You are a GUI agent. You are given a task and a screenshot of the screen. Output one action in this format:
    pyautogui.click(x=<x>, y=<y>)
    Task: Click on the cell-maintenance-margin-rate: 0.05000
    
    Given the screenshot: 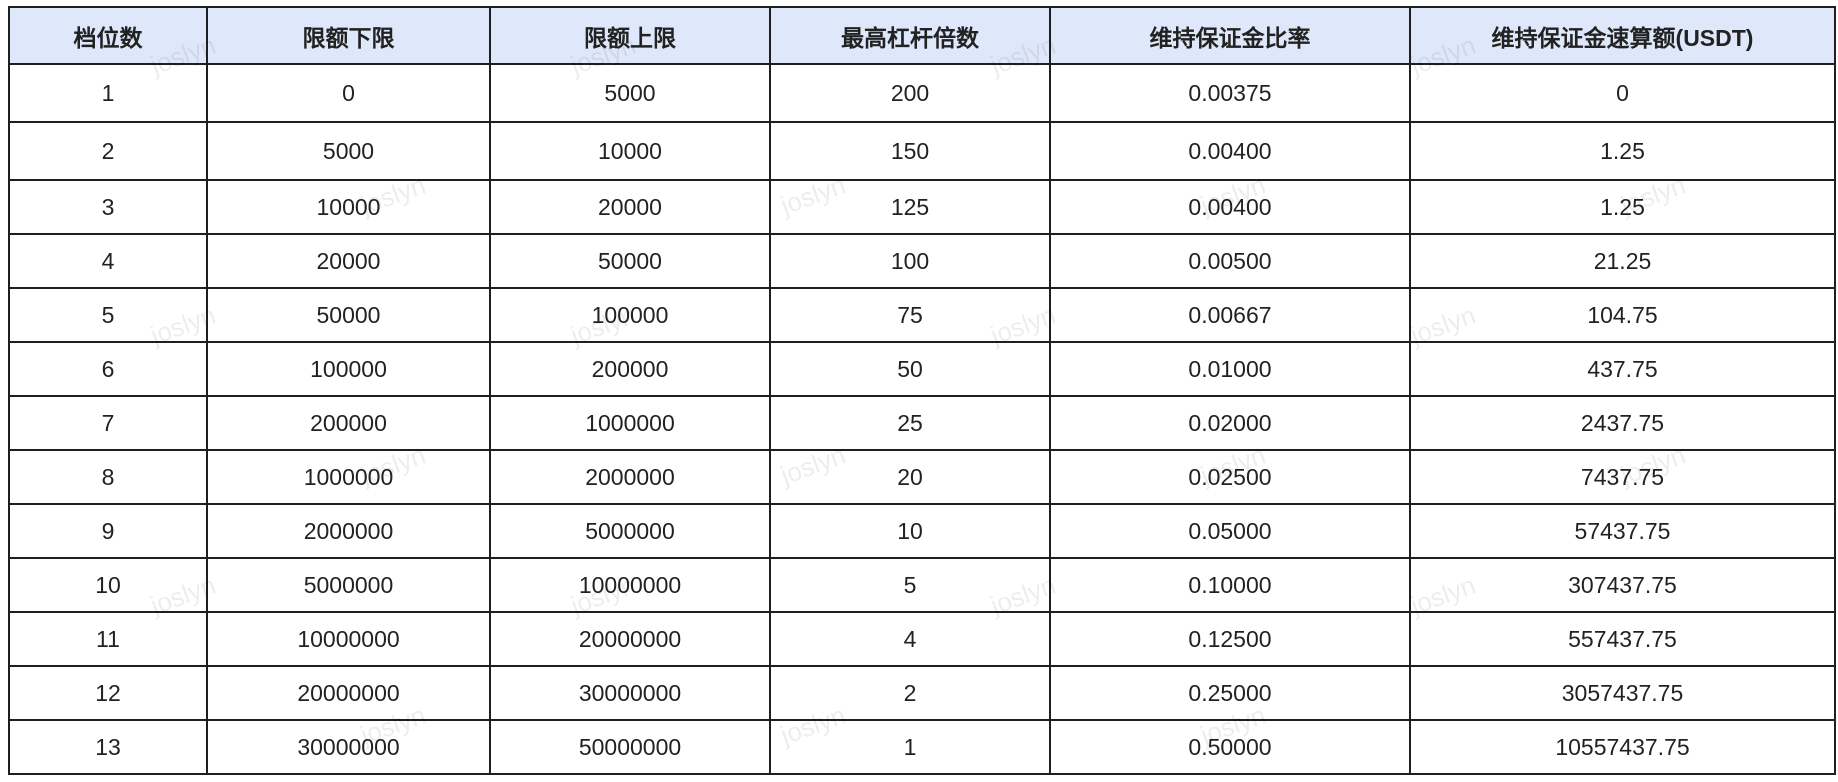 What is the action you would take?
    pyautogui.click(x=1230, y=531)
    